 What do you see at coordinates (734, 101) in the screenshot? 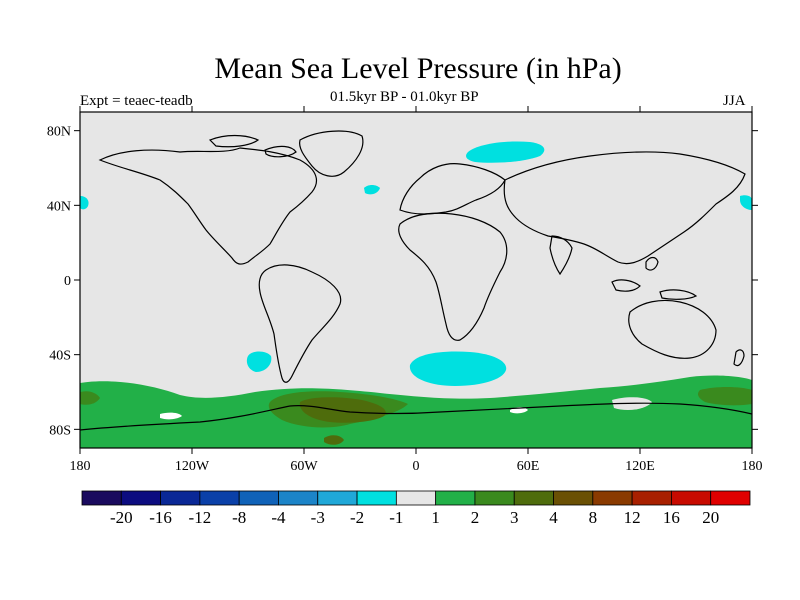
I see `season-label: JJA` at bounding box center [734, 101].